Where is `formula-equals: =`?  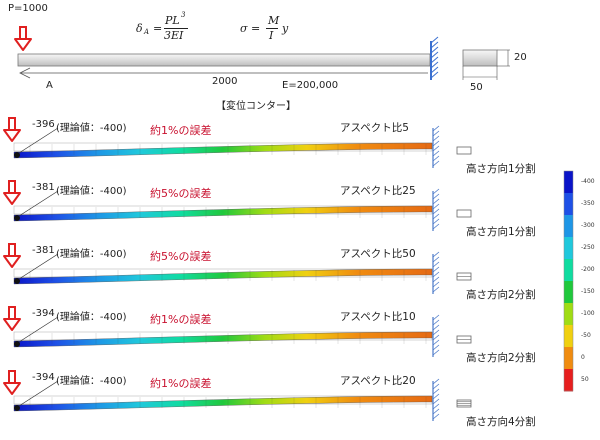
formula-equals: = is located at coordinates (158, 28).